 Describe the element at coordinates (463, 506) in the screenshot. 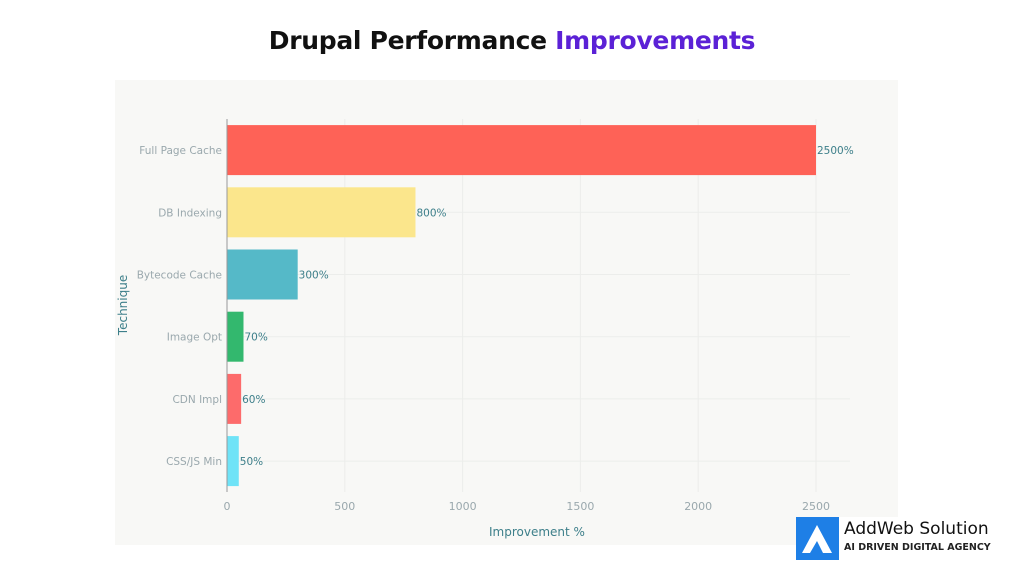

I see `x-tick-label: 1000` at that location.